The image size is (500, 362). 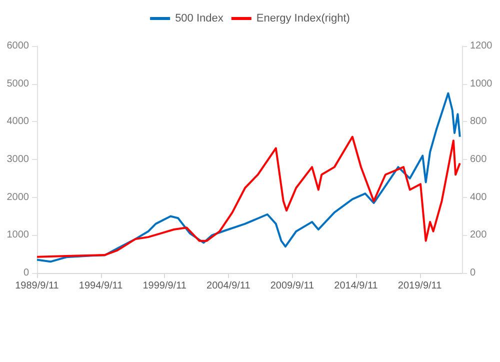 What do you see at coordinates (18, 84) in the screenshot?
I see `y-tick-label: 5000` at bounding box center [18, 84].